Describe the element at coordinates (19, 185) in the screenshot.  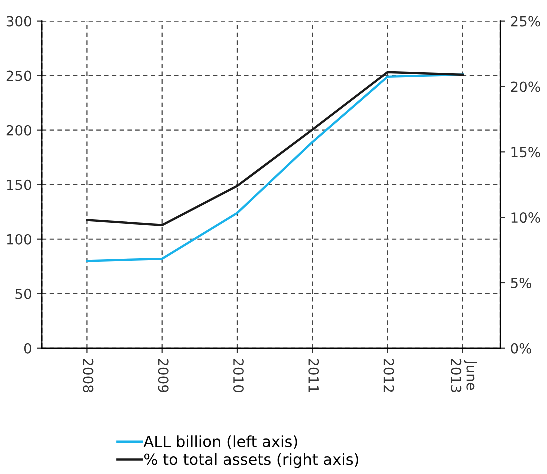
I see `y-tick-label: 150` at that location.